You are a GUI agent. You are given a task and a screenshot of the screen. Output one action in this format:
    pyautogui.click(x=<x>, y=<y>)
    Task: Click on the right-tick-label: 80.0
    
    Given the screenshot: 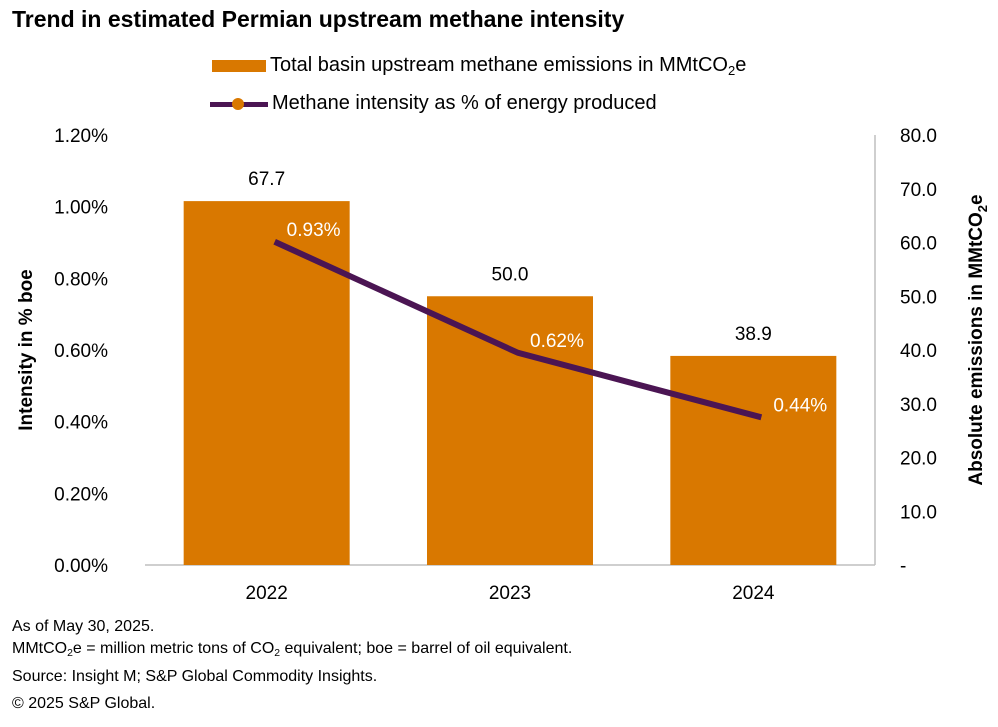 What is the action you would take?
    pyautogui.click(x=918, y=136)
    